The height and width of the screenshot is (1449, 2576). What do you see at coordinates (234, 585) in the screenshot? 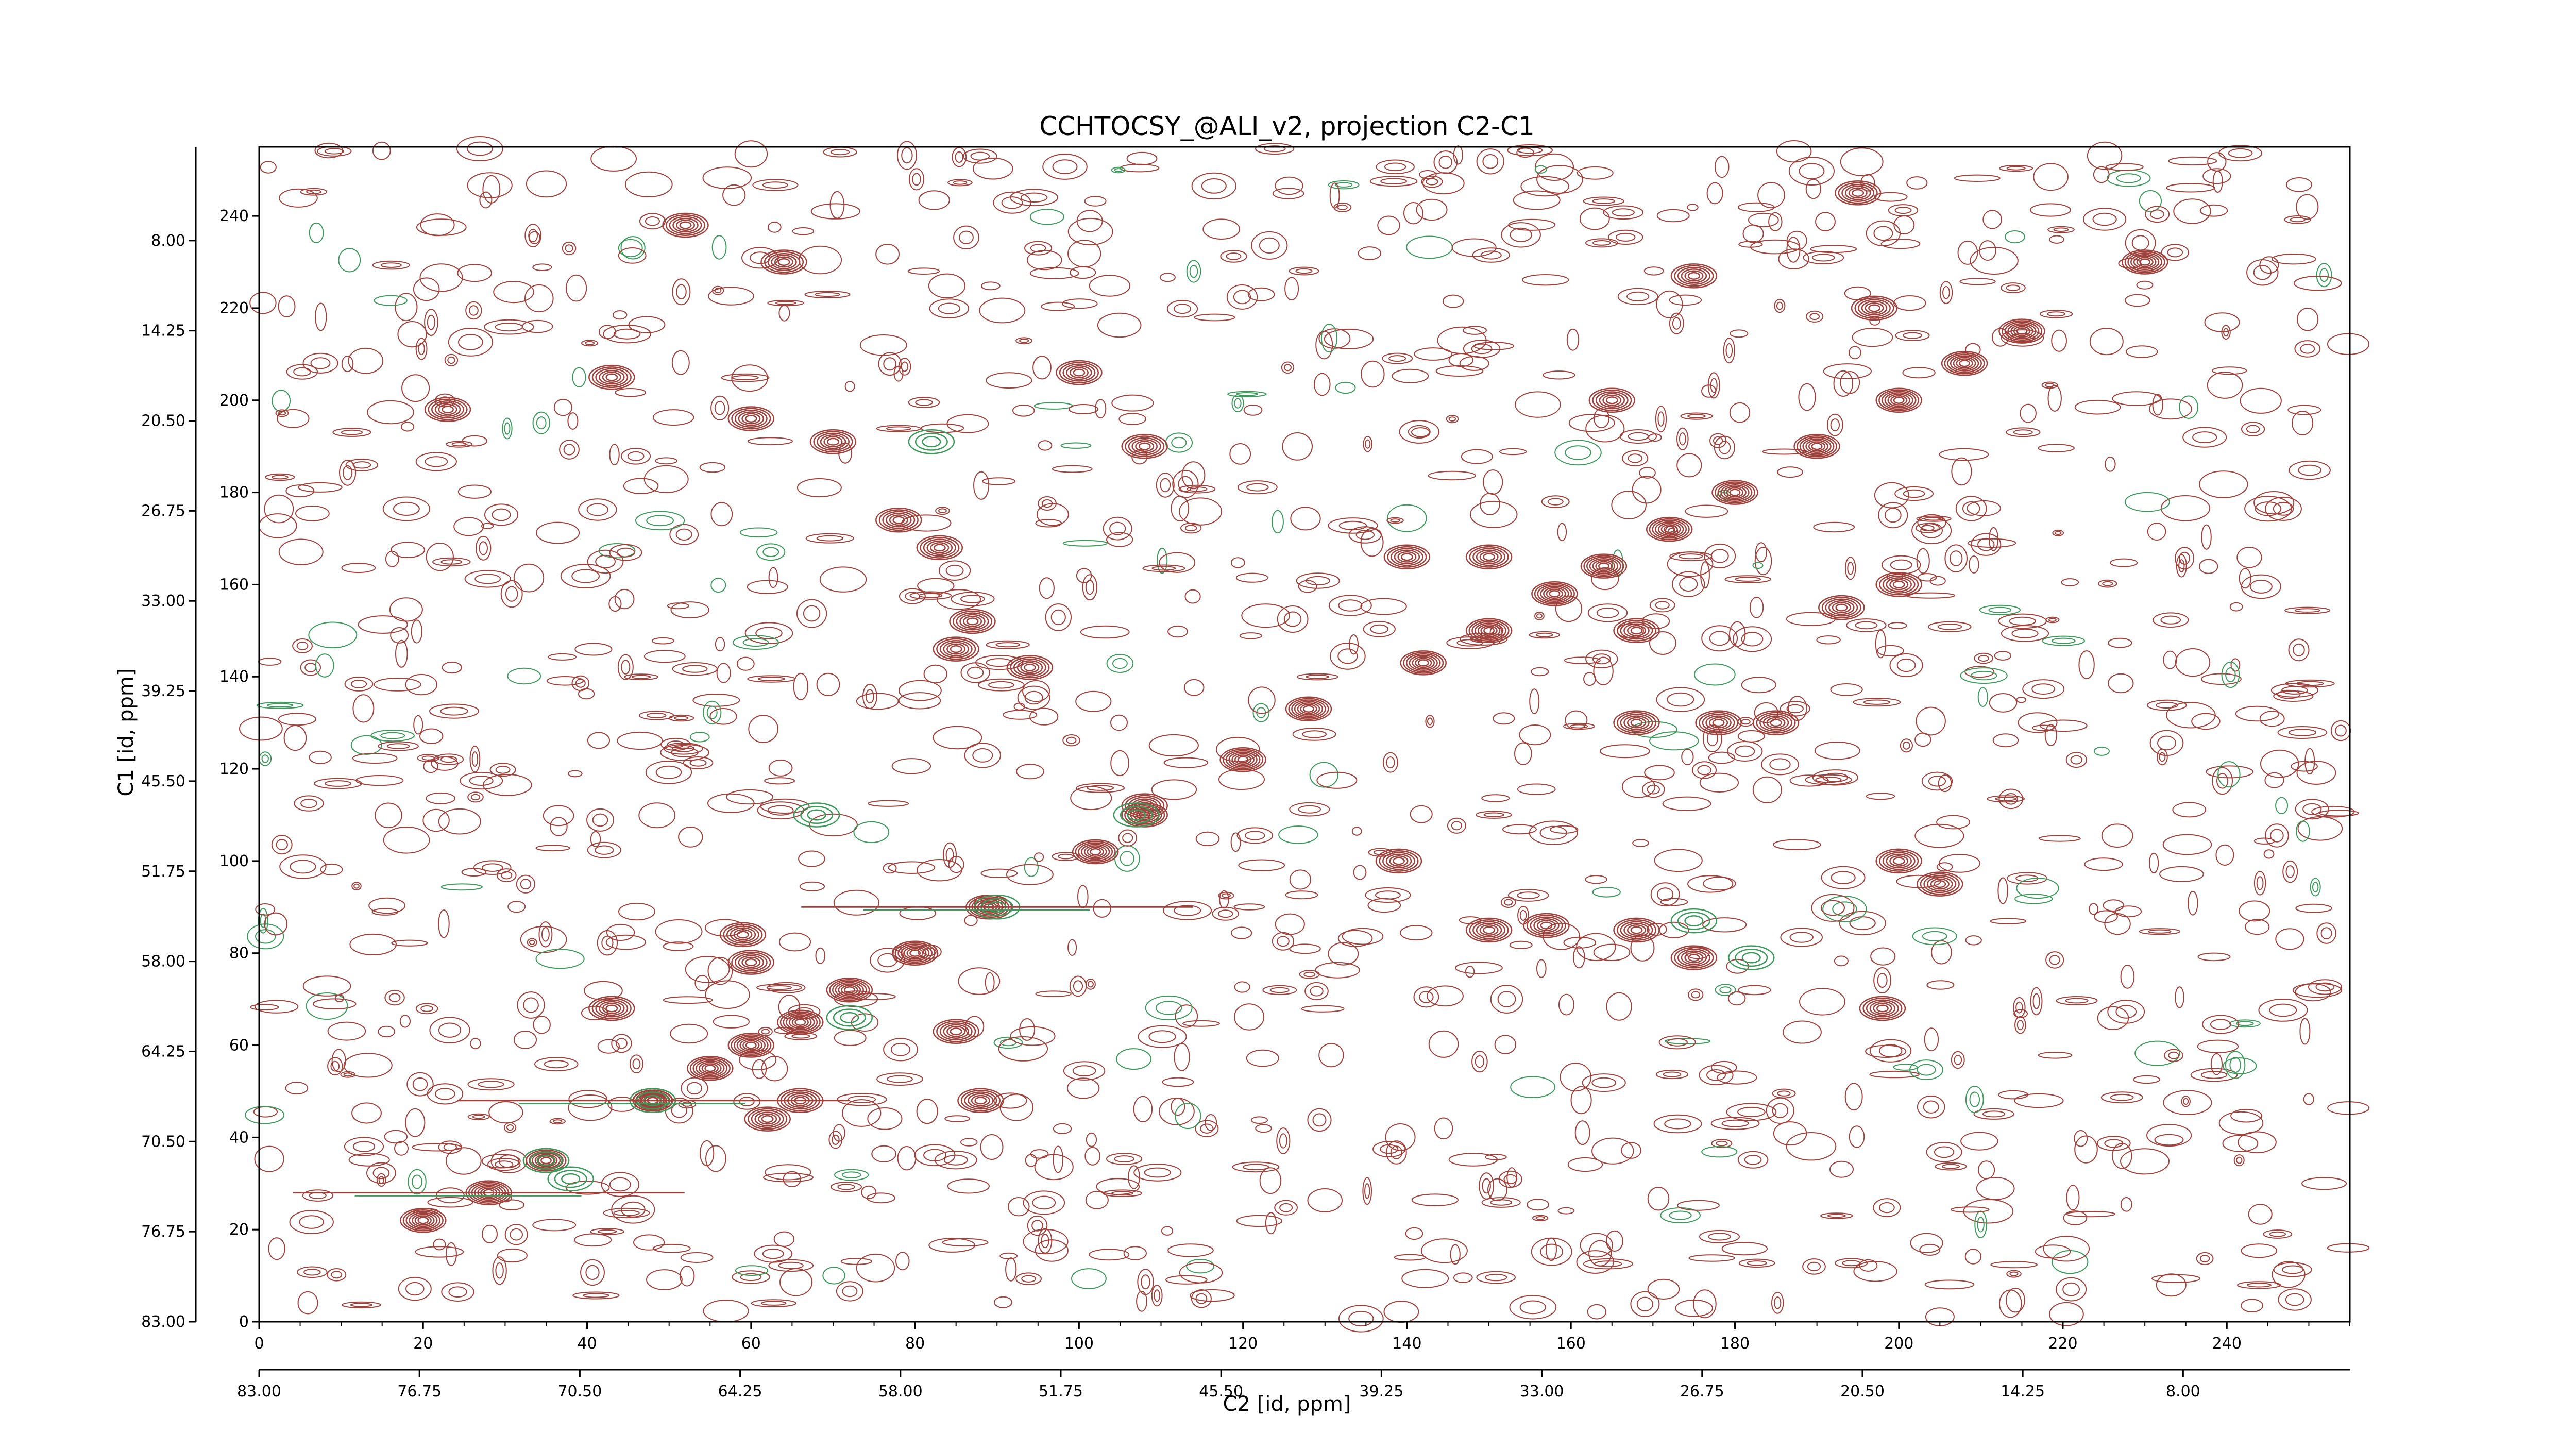
I see `y-index-tick-label: 160` at bounding box center [234, 585].